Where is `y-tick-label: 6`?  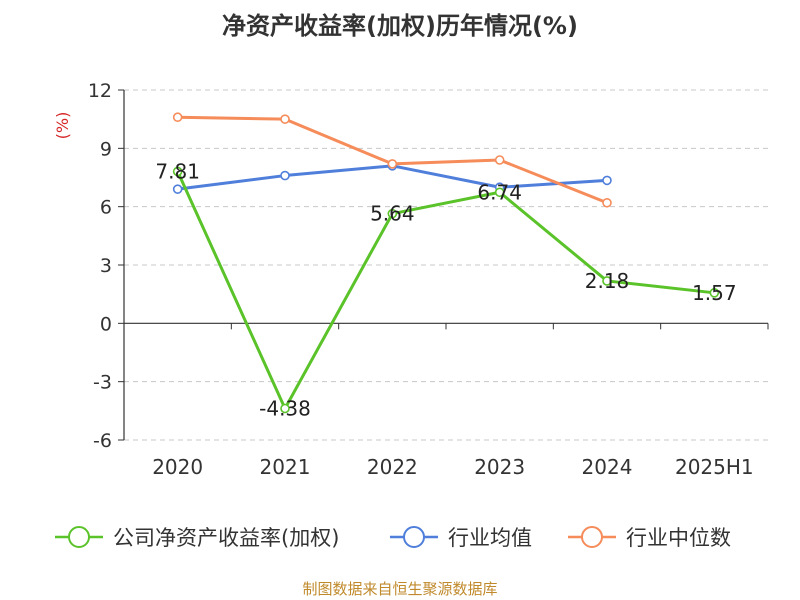
y-tick-label: 6 is located at coordinates (106, 208).